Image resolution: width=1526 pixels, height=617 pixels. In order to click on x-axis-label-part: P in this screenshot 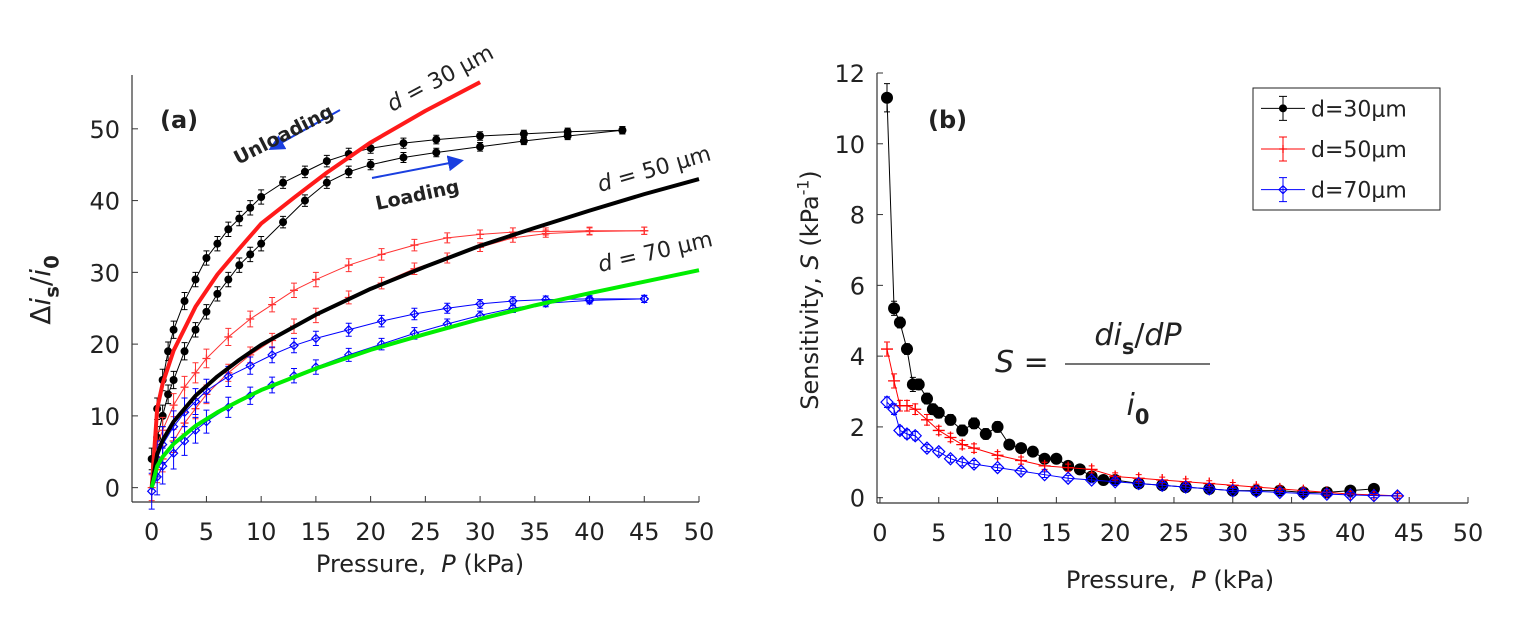, I will do `click(448, 564)`.